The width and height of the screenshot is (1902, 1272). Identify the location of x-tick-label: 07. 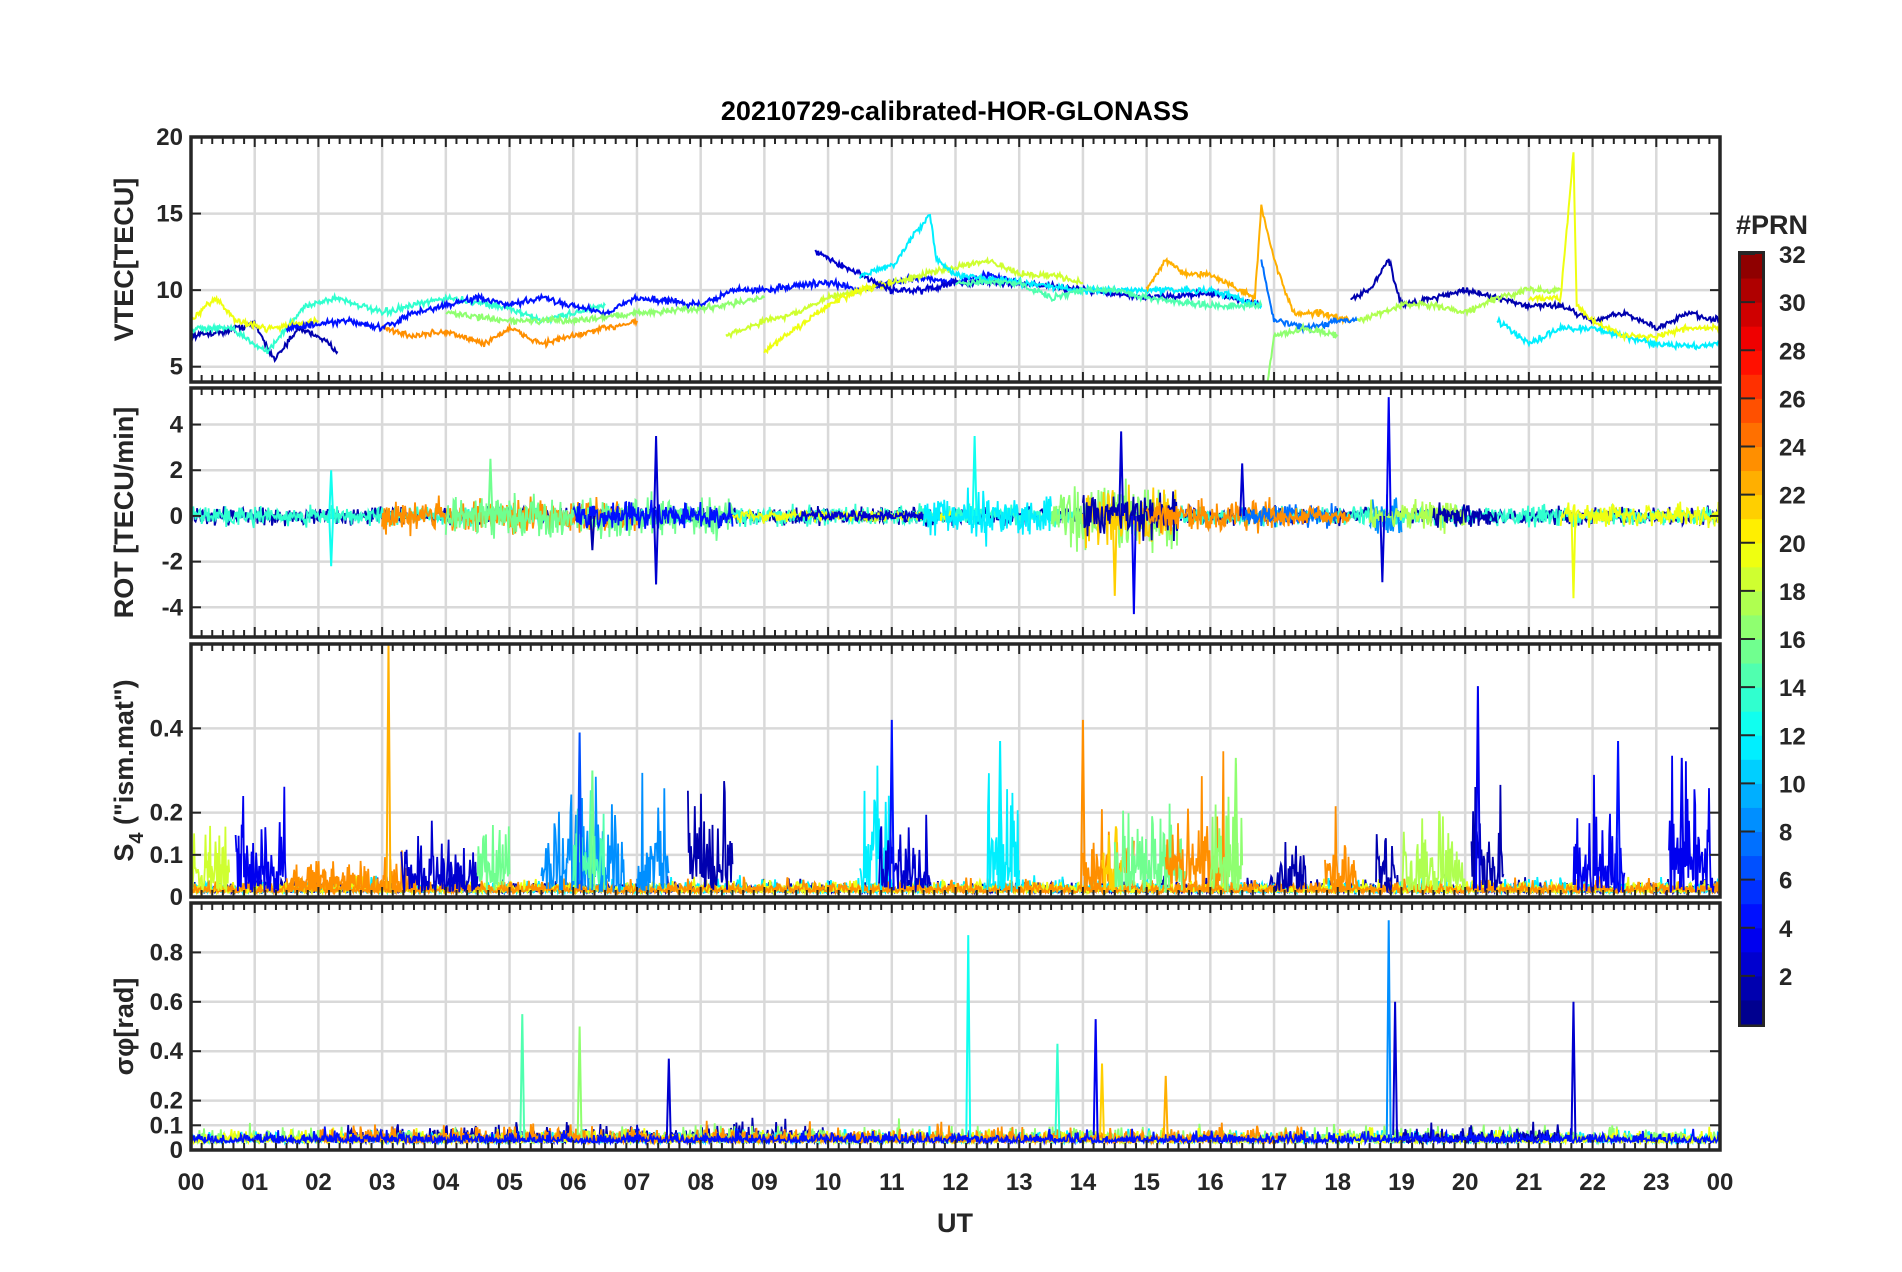
(637, 1182).